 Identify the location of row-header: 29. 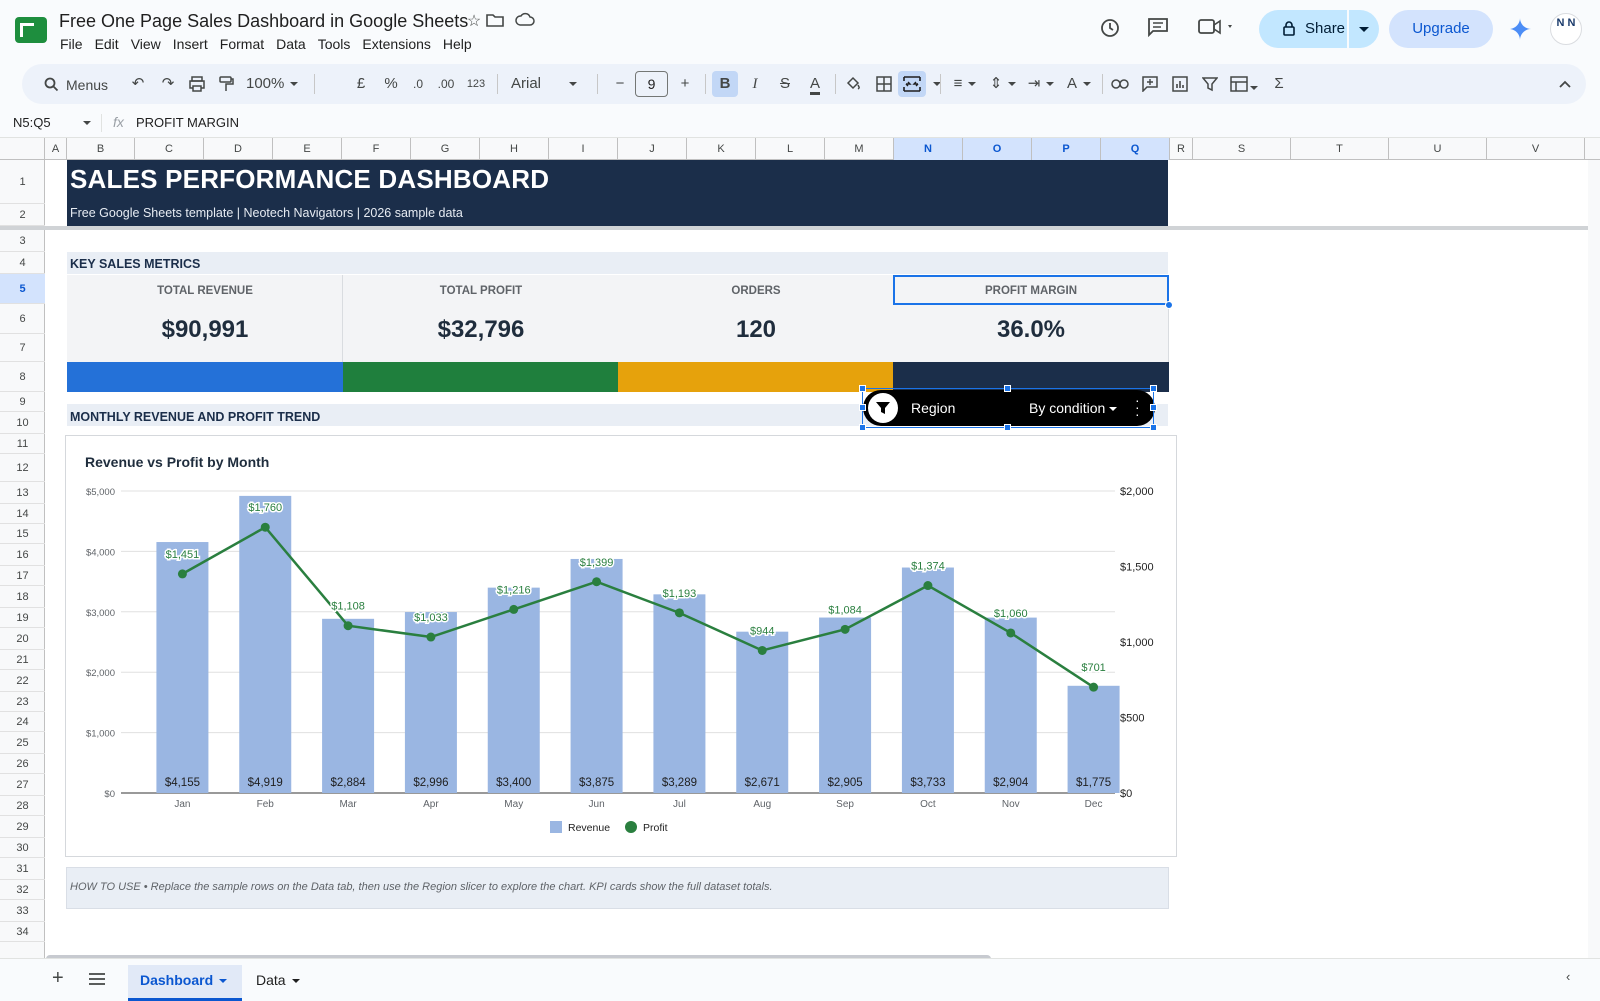
(22, 827).